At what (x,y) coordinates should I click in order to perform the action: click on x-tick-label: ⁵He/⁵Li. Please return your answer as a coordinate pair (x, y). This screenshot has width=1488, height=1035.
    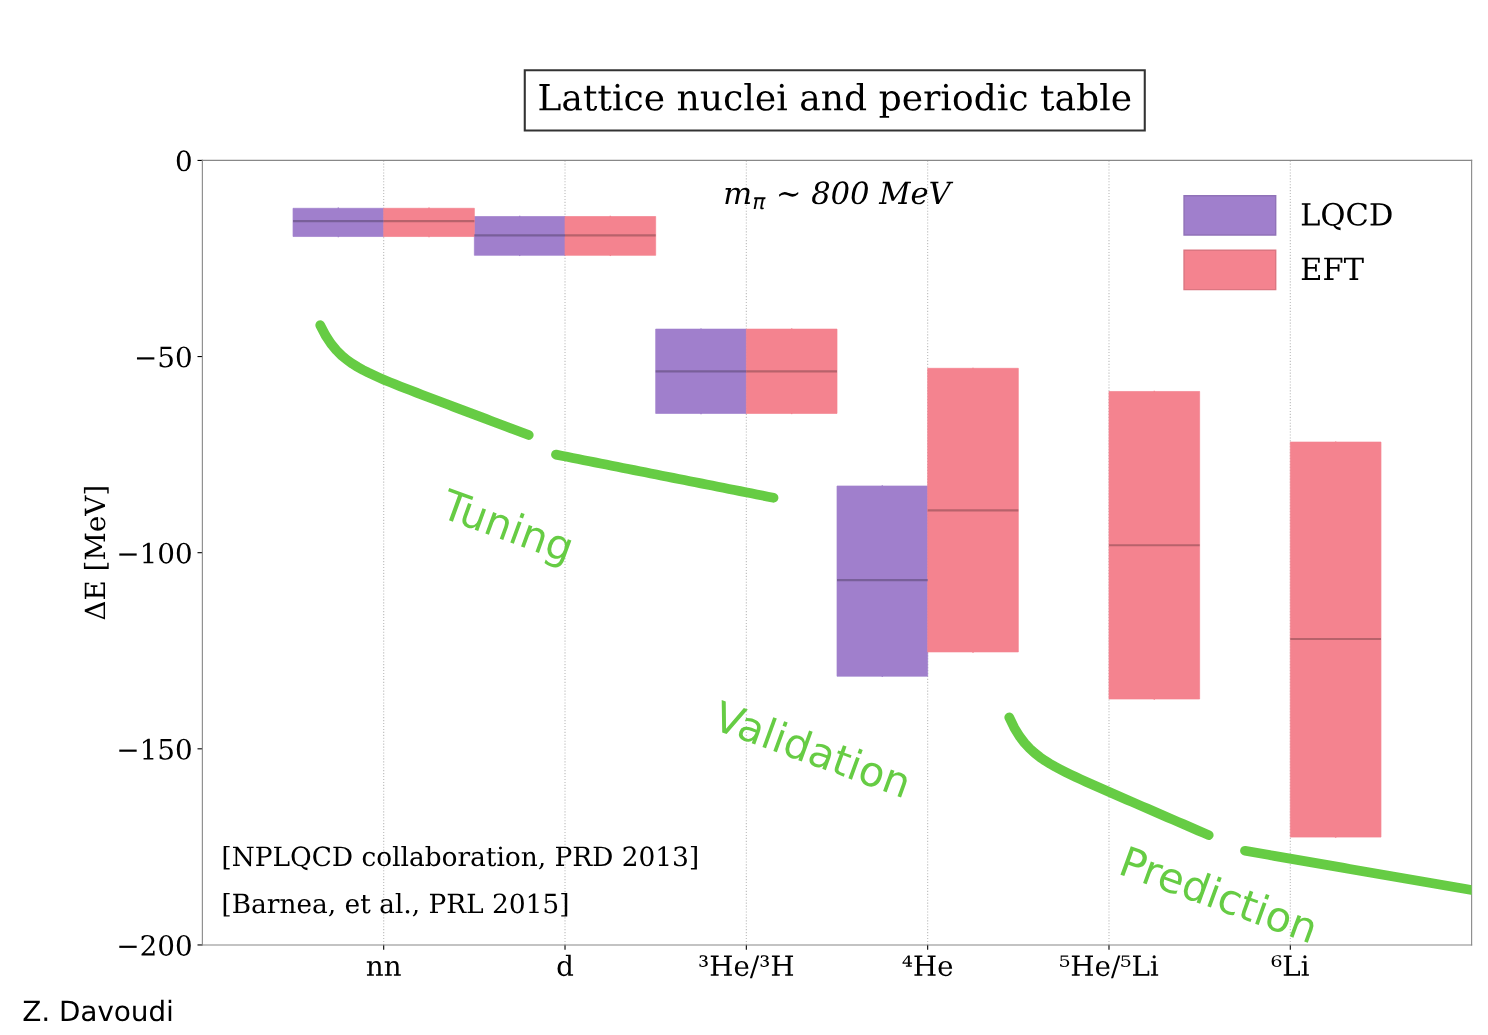
    Looking at the image, I should click on (1109, 967).